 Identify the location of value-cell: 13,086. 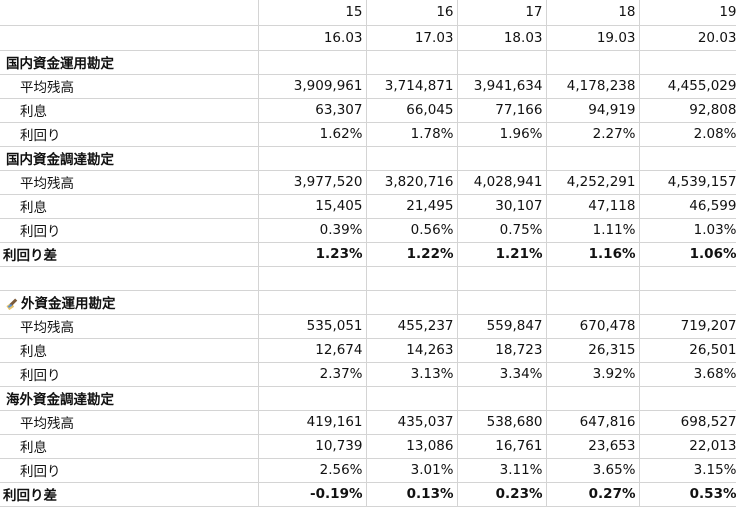
(412, 446).